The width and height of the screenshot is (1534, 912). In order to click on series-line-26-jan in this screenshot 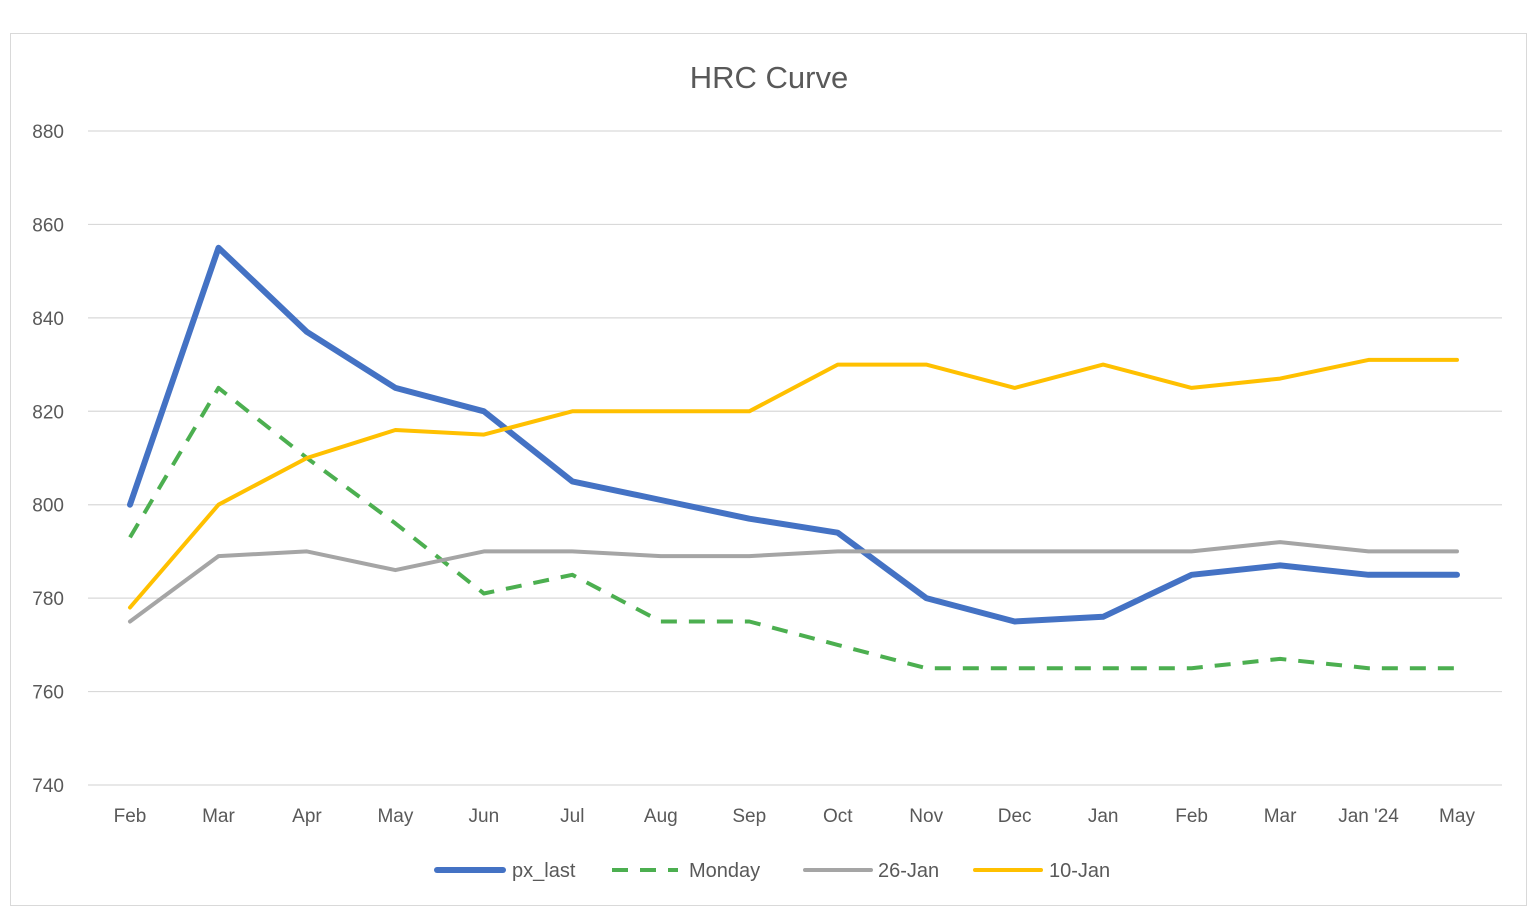, I will do `click(793, 582)`.